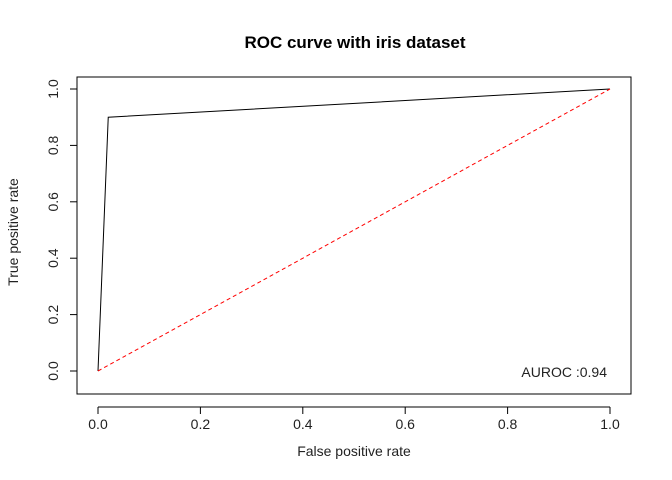 This screenshot has width=672, height=480. What do you see at coordinates (405, 424) in the screenshot?
I see `x-tick-label: 0.6` at bounding box center [405, 424].